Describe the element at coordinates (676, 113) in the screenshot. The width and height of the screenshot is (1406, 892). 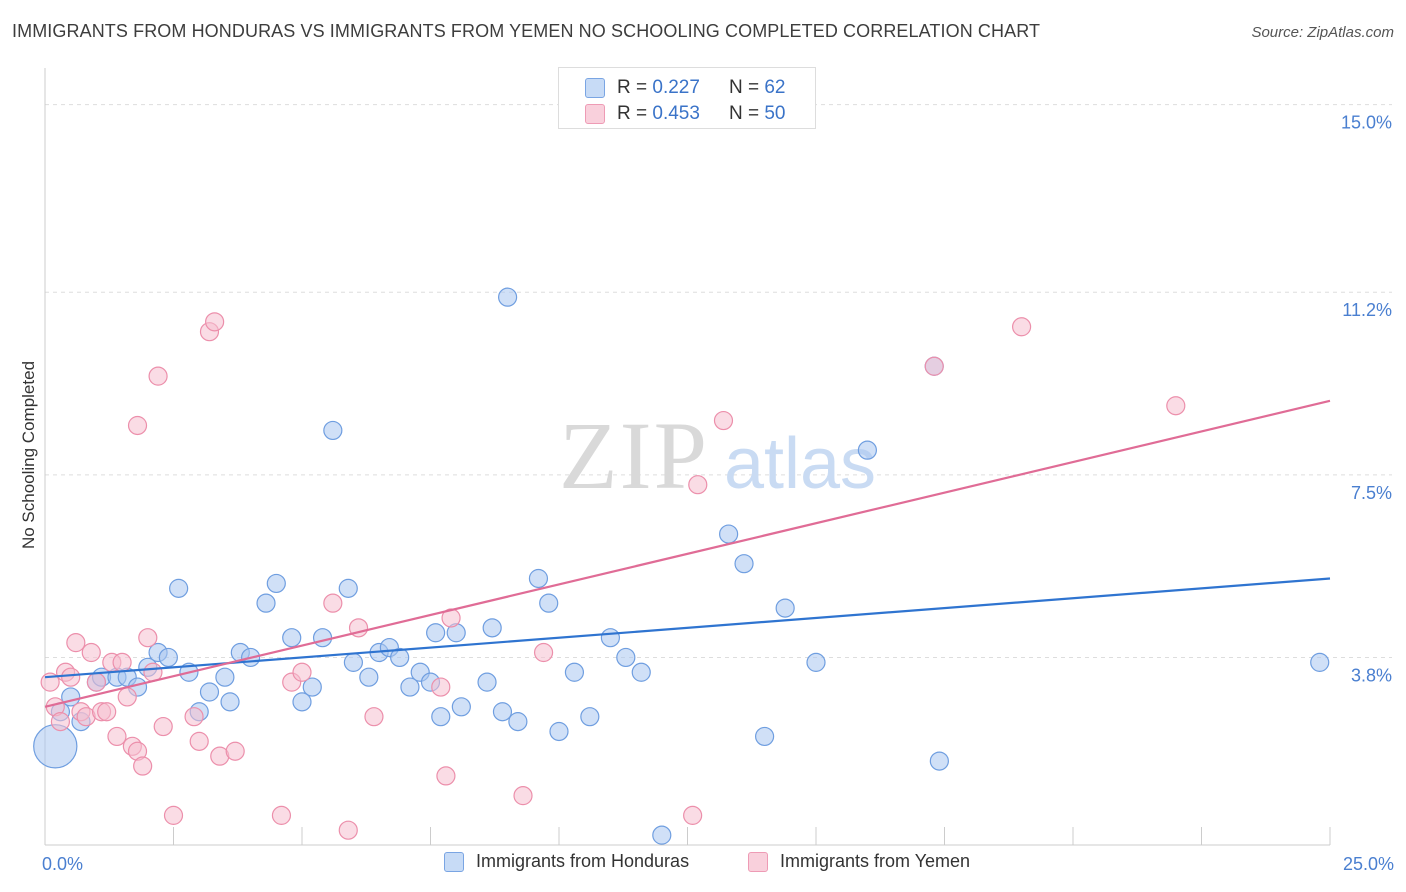
I see `legend-r-value: 0.453` at that location.